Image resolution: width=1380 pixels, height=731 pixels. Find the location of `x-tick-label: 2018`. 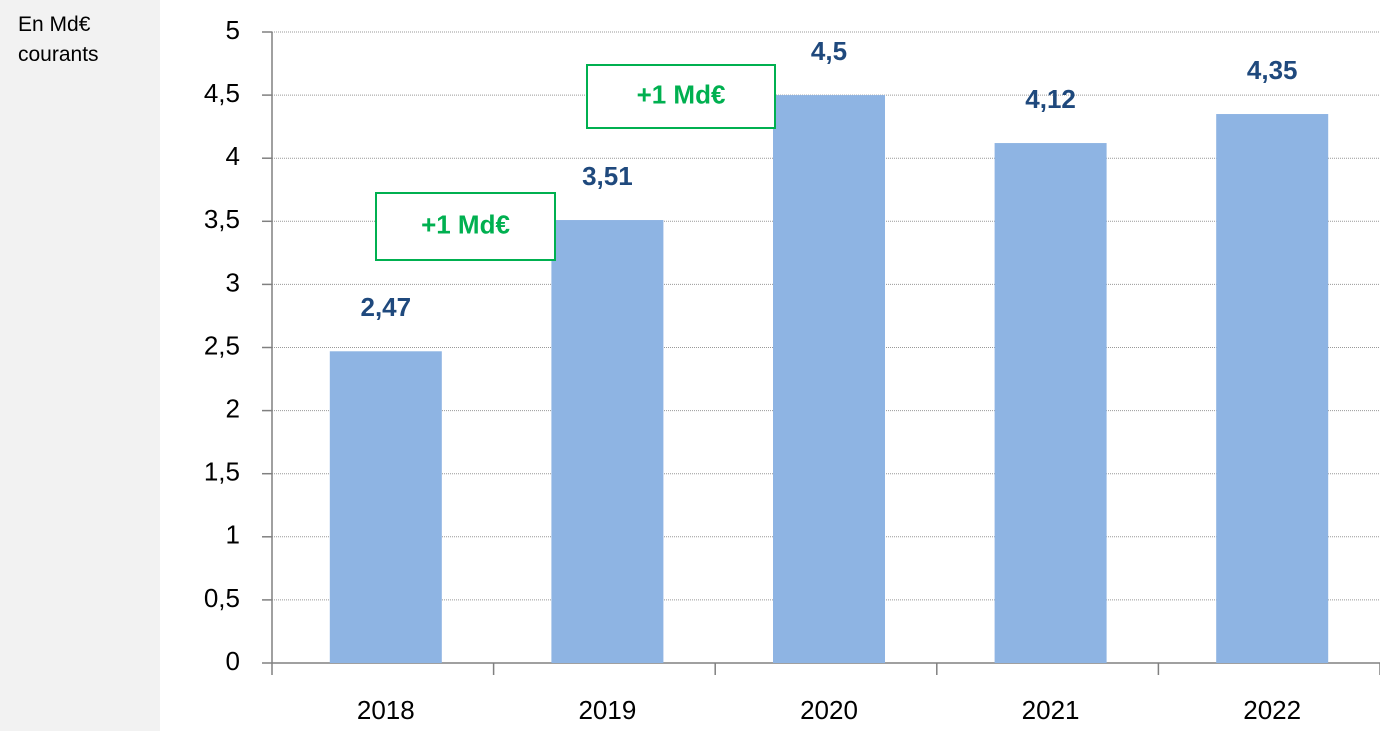

x-tick-label: 2018 is located at coordinates (386, 710).